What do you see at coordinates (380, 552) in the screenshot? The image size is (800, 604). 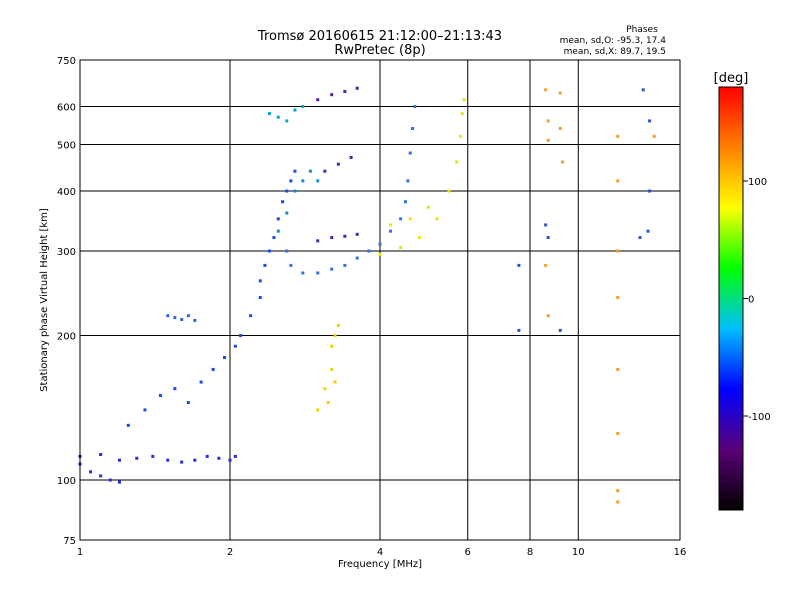 I see `x-tick-label: 4` at bounding box center [380, 552].